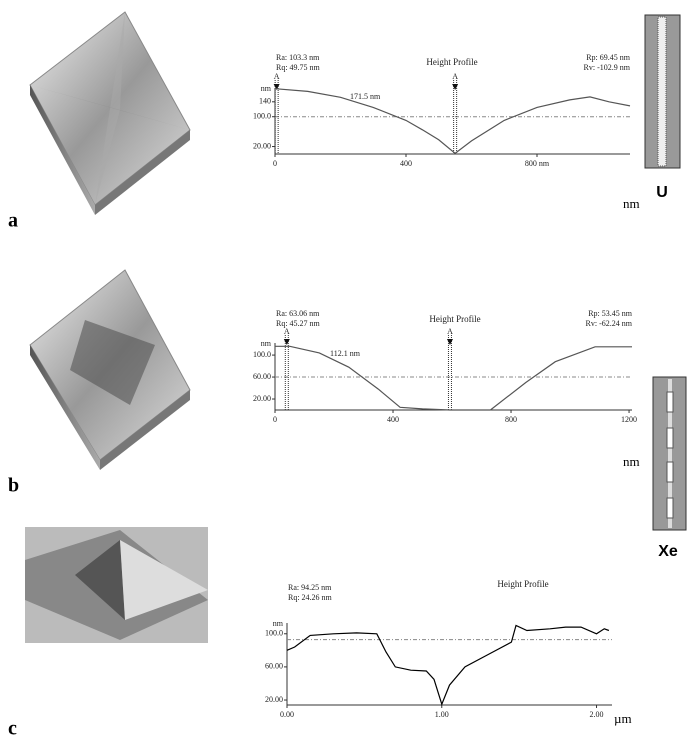 This screenshot has height=742, width=696. Describe the element at coordinates (298, 57) in the screenshot. I see `stat-label: Ra: 103.3 nm` at that location.